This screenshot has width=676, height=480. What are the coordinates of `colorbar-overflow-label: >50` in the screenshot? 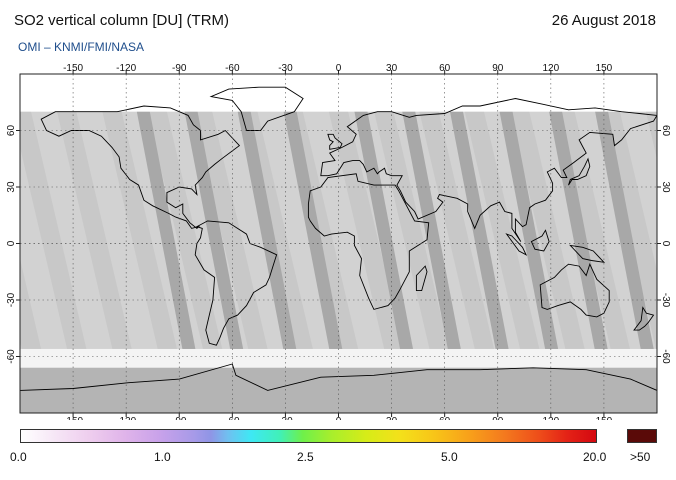 It's located at (640, 457).